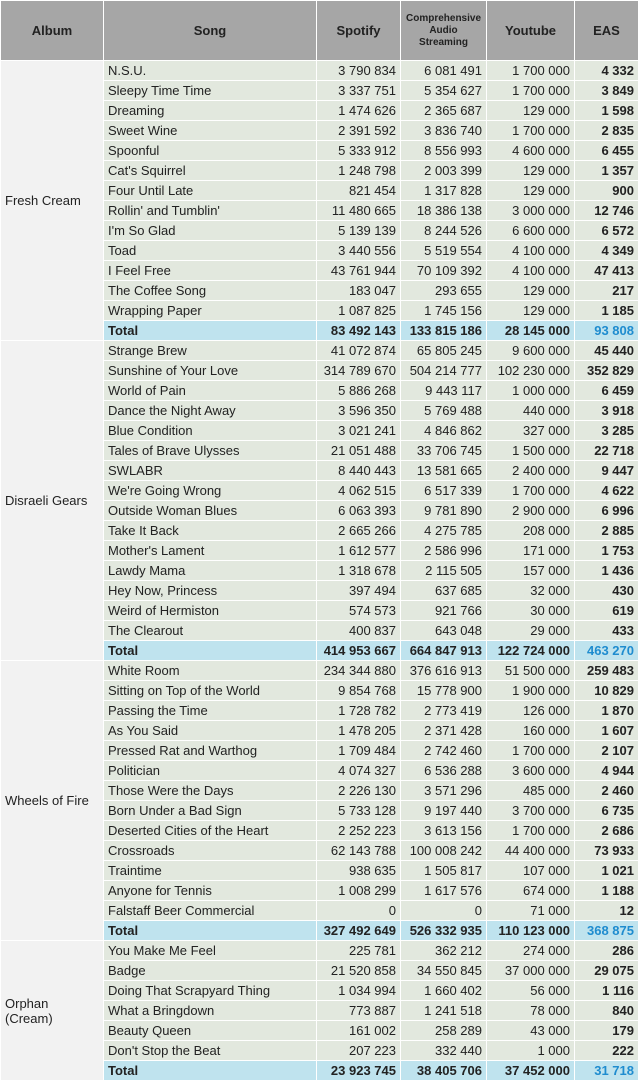 Image resolution: width=638 pixels, height=1081 pixels. I want to click on cas-cell: 9 781 890, so click(443, 510).